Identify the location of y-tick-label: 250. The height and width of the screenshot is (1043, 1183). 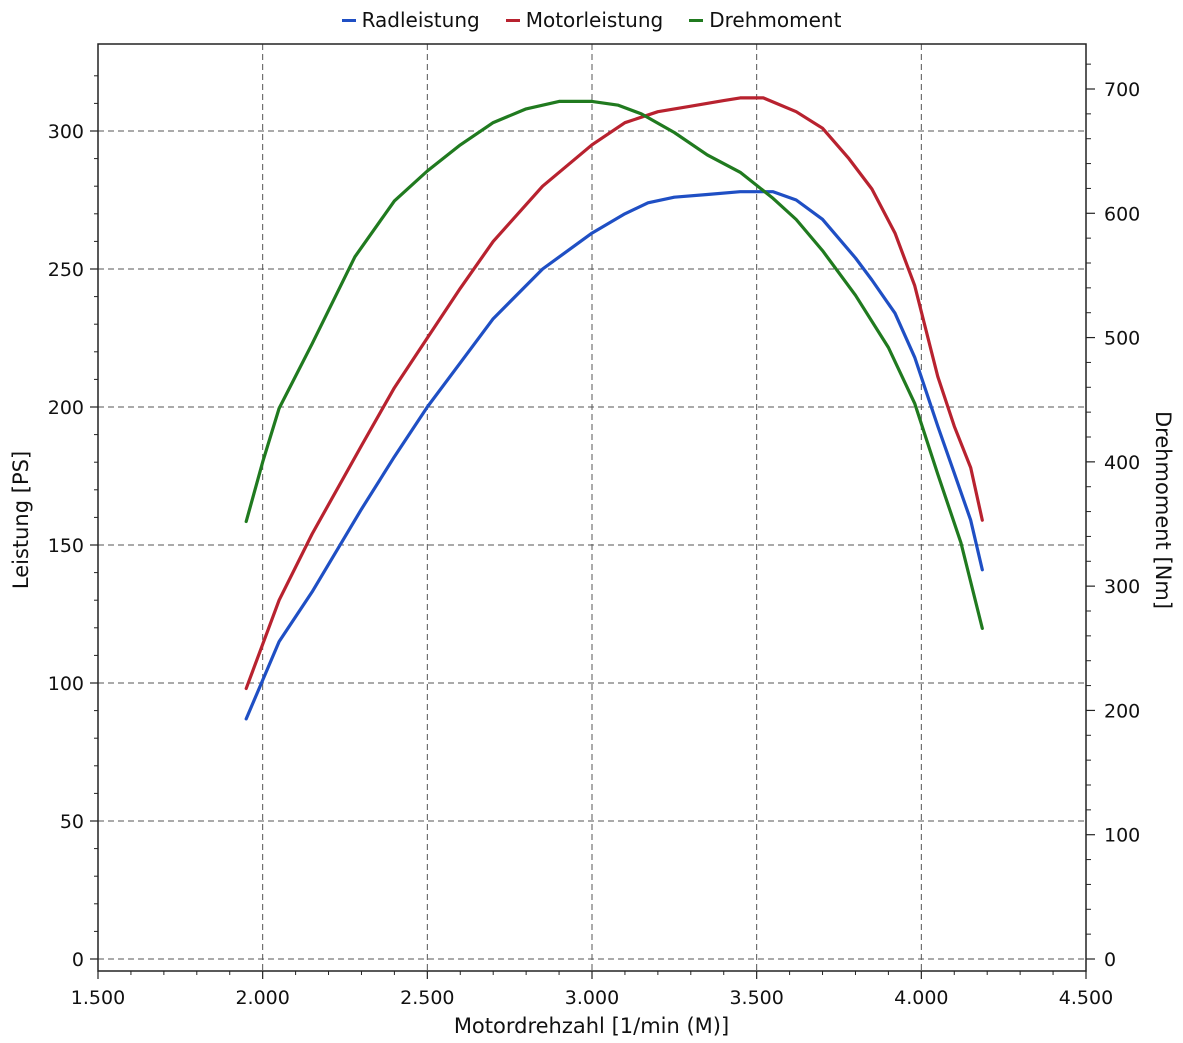
(66, 270).